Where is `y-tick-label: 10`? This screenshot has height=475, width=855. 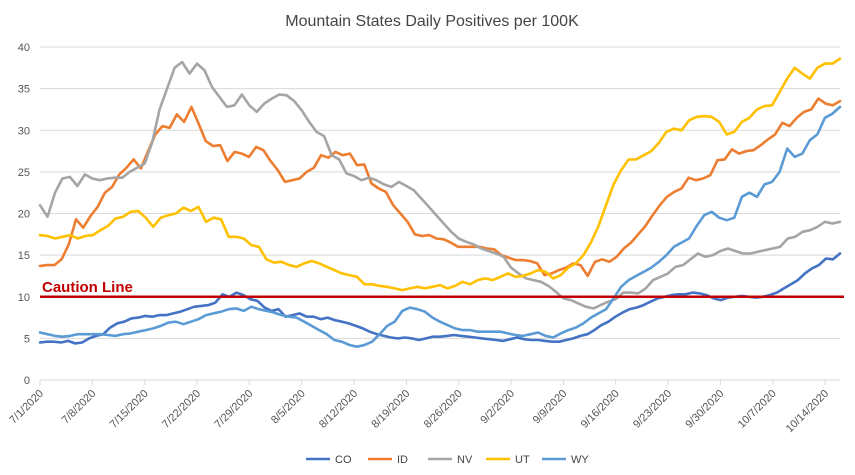 y-tick-label: 10 is located at coordinates (24, 298).